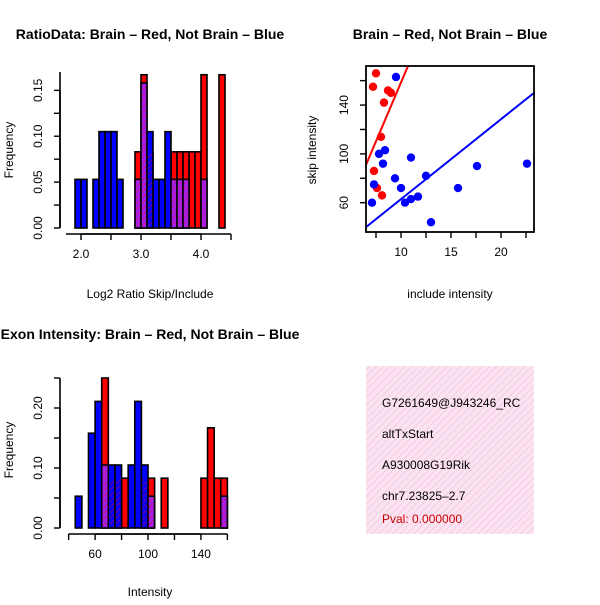 This screenshot has height=605, width=600. I want to click on scatter-y-axis-label: skip intensity, so click(312, 150).